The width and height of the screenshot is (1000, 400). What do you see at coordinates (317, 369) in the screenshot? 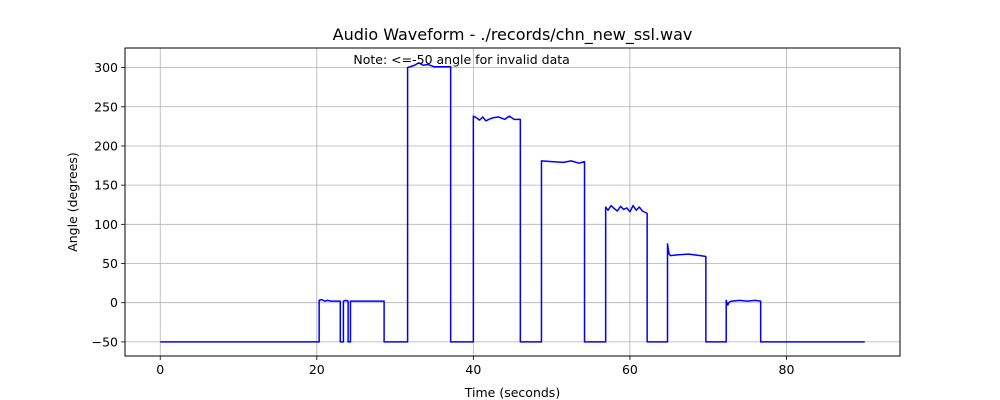
I see `x-tick-label: 20` at bounding box center [317, 369].